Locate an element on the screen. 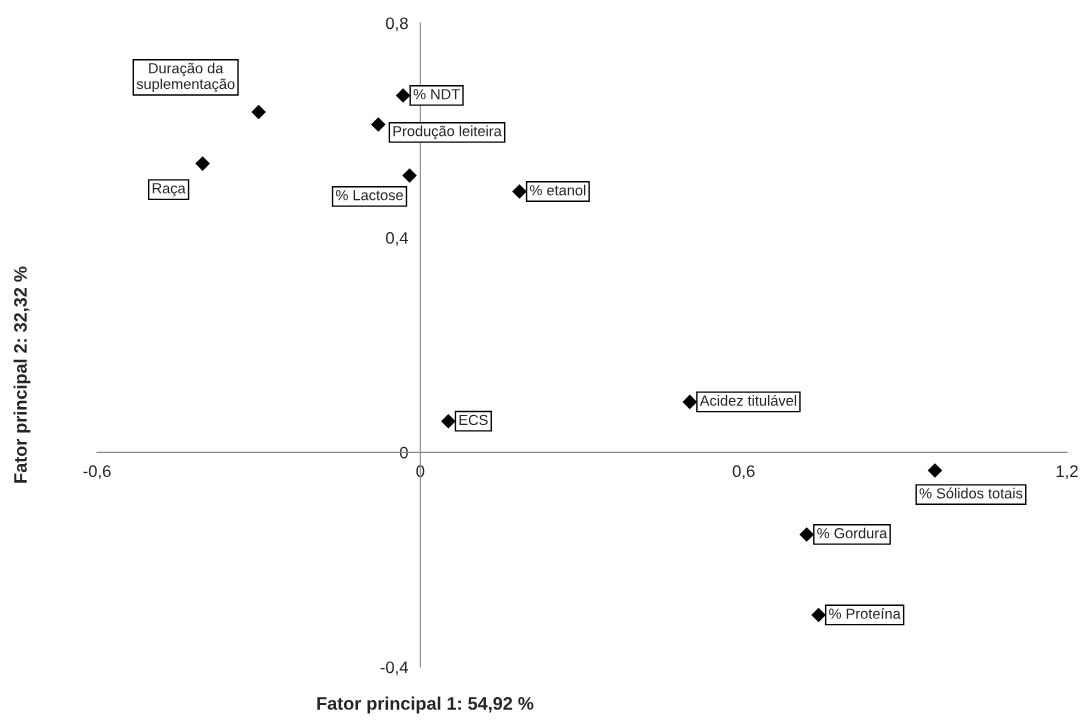 Image resolution: width=1087 pixels, height=722 pixels. x-tick-label: 1,2 is located at coordinates (1067, 472).